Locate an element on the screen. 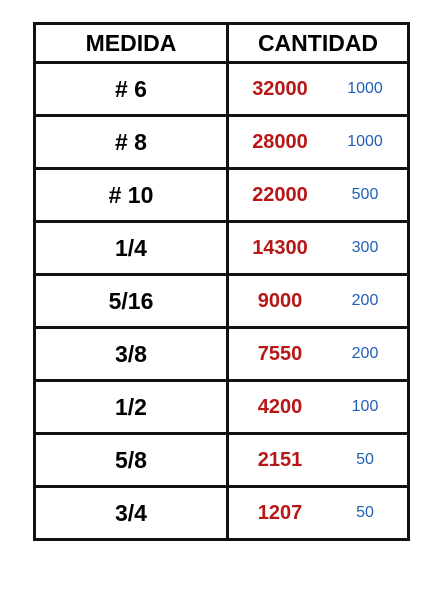  header-cantidad: CANTIDAD is located at coordinates (318, 43).